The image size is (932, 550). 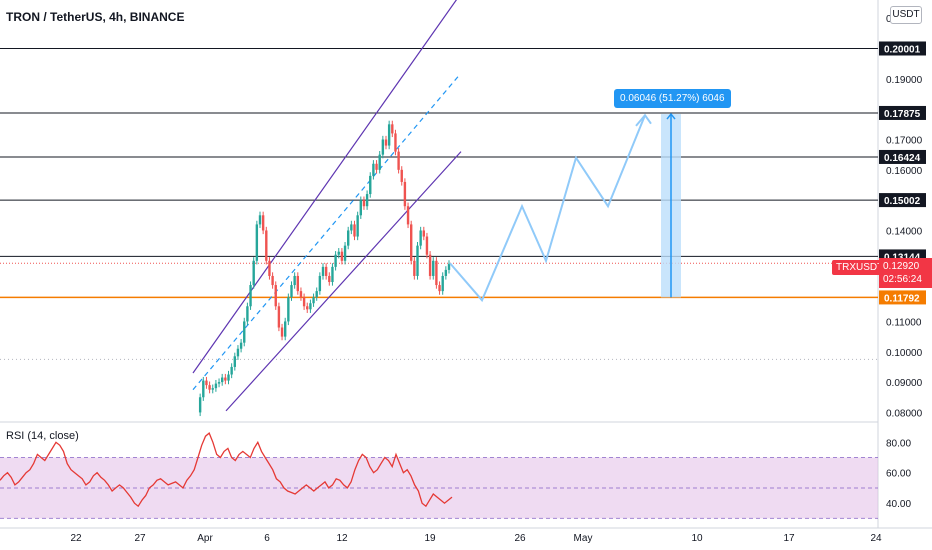 What do you see at coordinates (904, 80) in the screenshot?
I see `price-tick-label: 0.19000` at bounding box center [904, 80].